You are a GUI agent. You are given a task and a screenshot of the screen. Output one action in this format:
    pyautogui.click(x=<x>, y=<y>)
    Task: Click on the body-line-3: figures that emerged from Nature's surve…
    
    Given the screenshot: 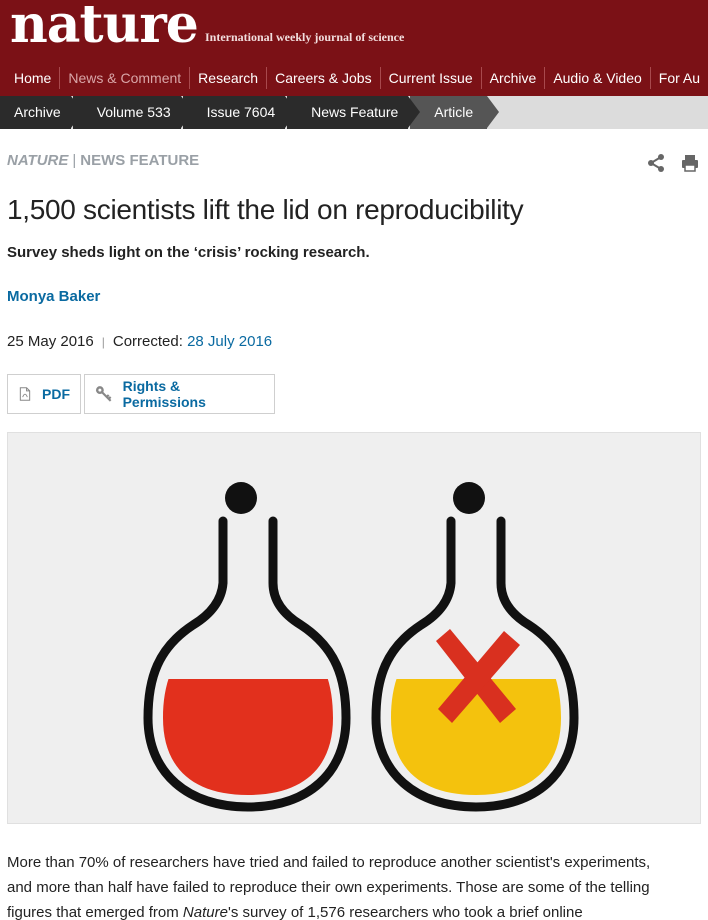 What is the action you would take?
    pyautogui.click(x=354, y=910)
    